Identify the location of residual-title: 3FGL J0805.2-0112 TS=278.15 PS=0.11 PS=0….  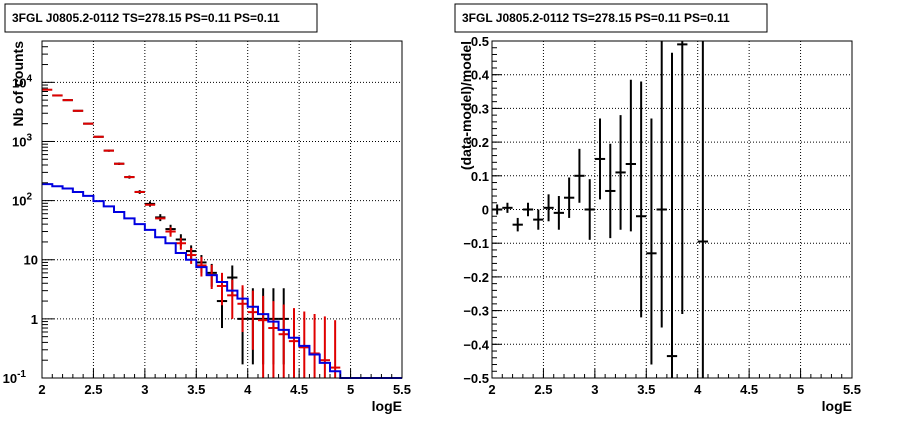
(596, 18).